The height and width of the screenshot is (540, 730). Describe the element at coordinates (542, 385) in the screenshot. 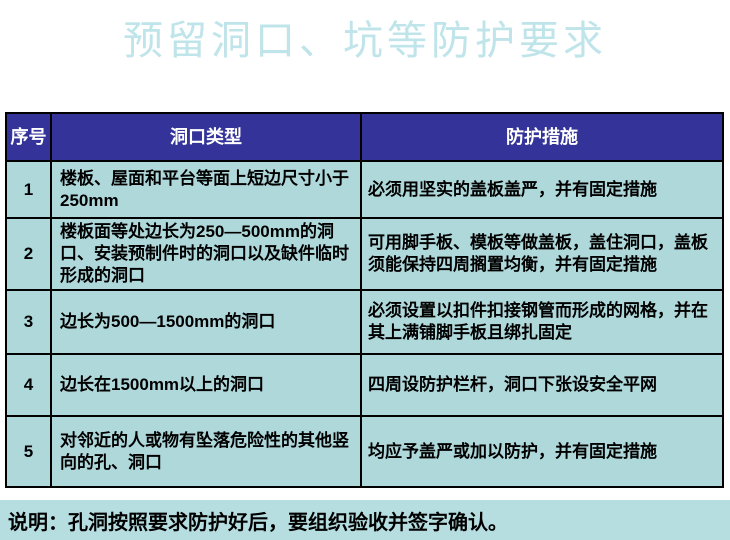

I see `protection-measure-cell: 四周设防护栏杆，洞口下张设安全平网` at that location.